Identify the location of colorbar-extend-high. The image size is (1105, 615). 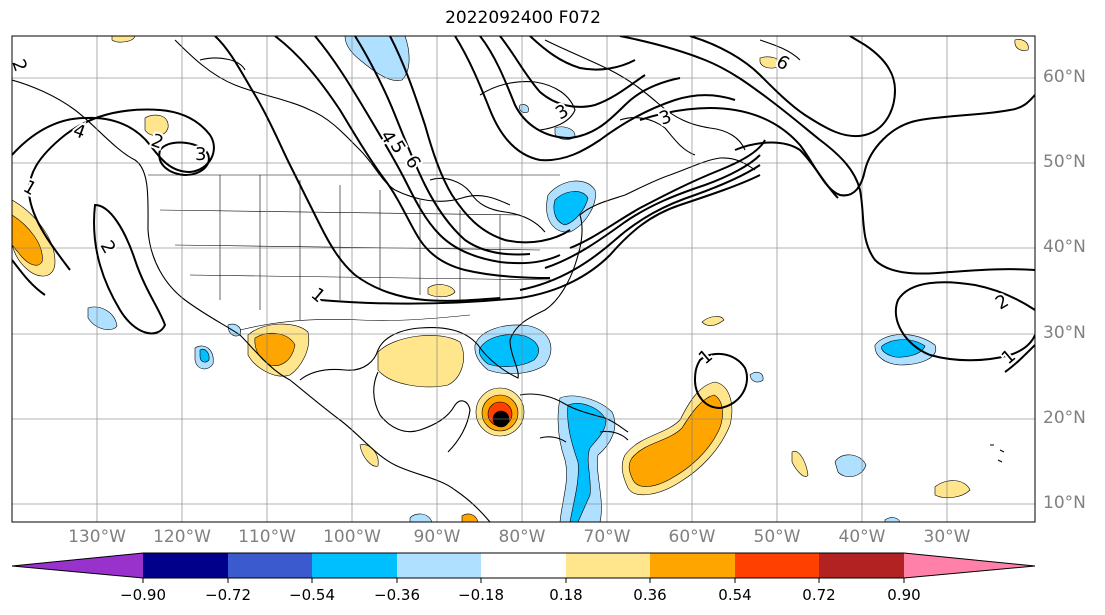
(969, 565).